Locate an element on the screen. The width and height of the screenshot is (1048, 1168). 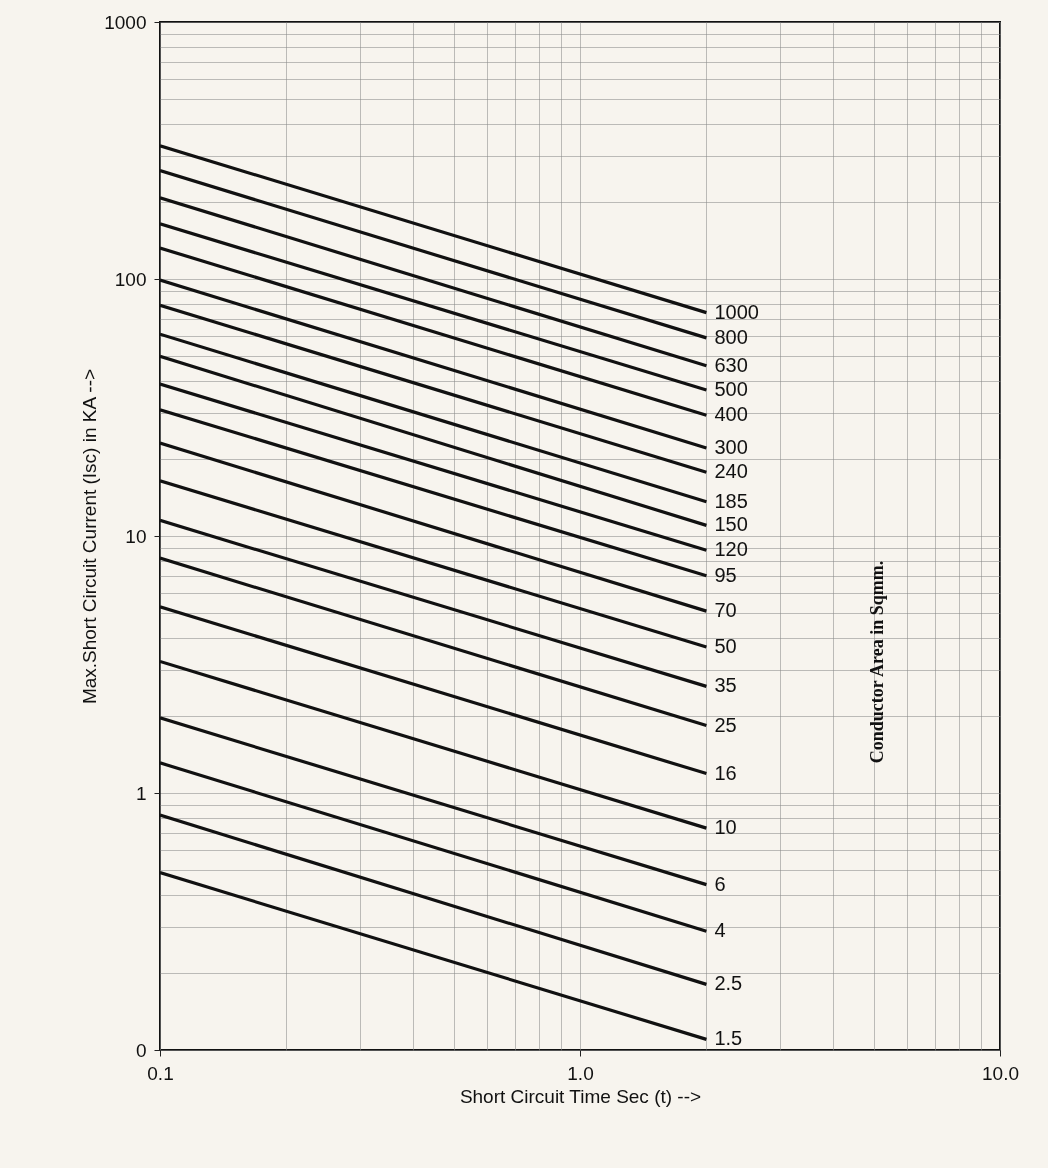
y-axis-title: Max.Short Circuit Current (Isc) in KA --> is located at coordinates (90, 536).